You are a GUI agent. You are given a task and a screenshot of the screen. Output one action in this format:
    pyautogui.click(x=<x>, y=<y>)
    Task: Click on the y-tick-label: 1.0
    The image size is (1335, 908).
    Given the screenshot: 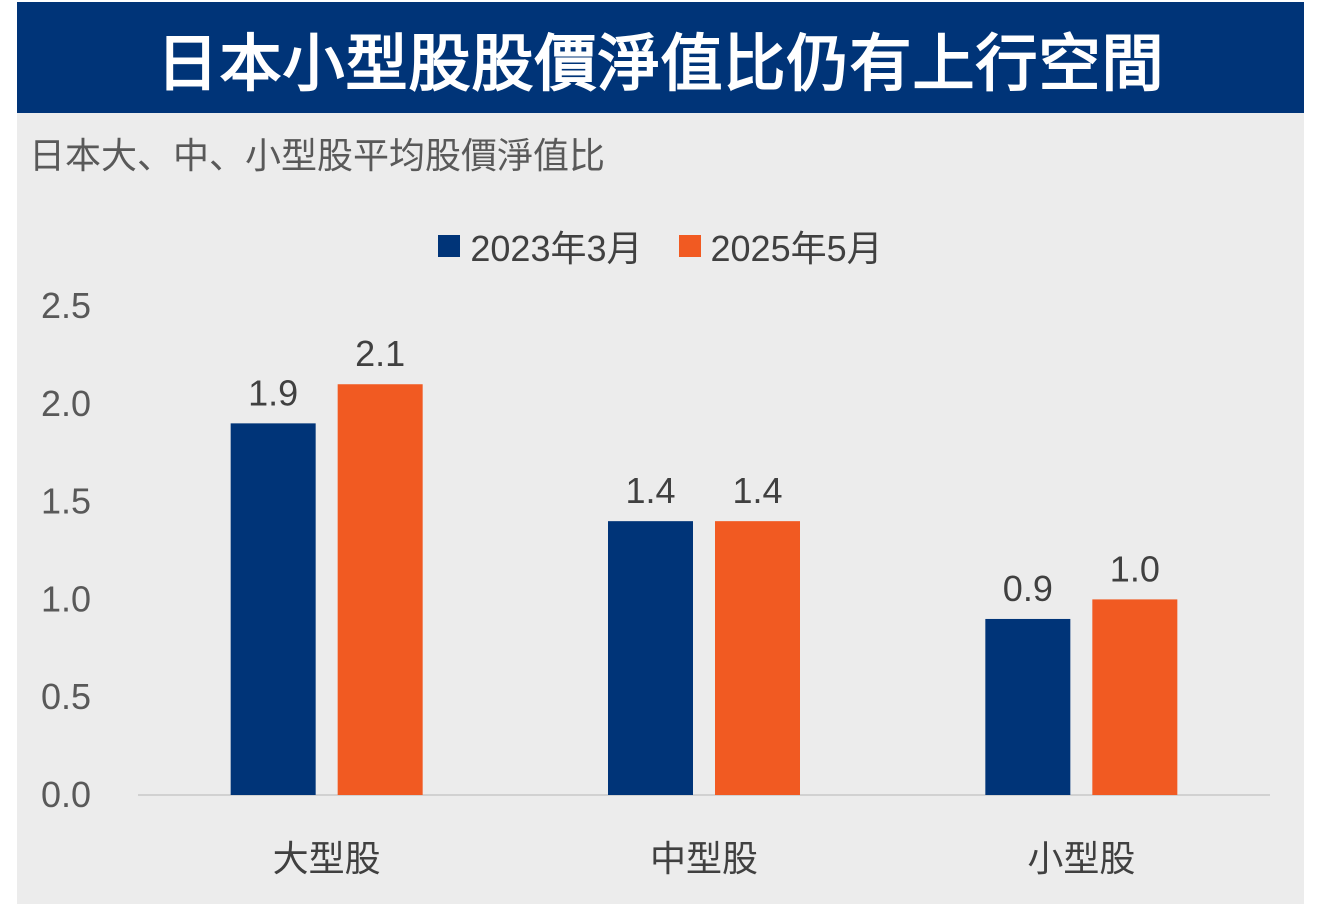 What is the action you would take?
    pyautogui.click(x=66, y=598)
    